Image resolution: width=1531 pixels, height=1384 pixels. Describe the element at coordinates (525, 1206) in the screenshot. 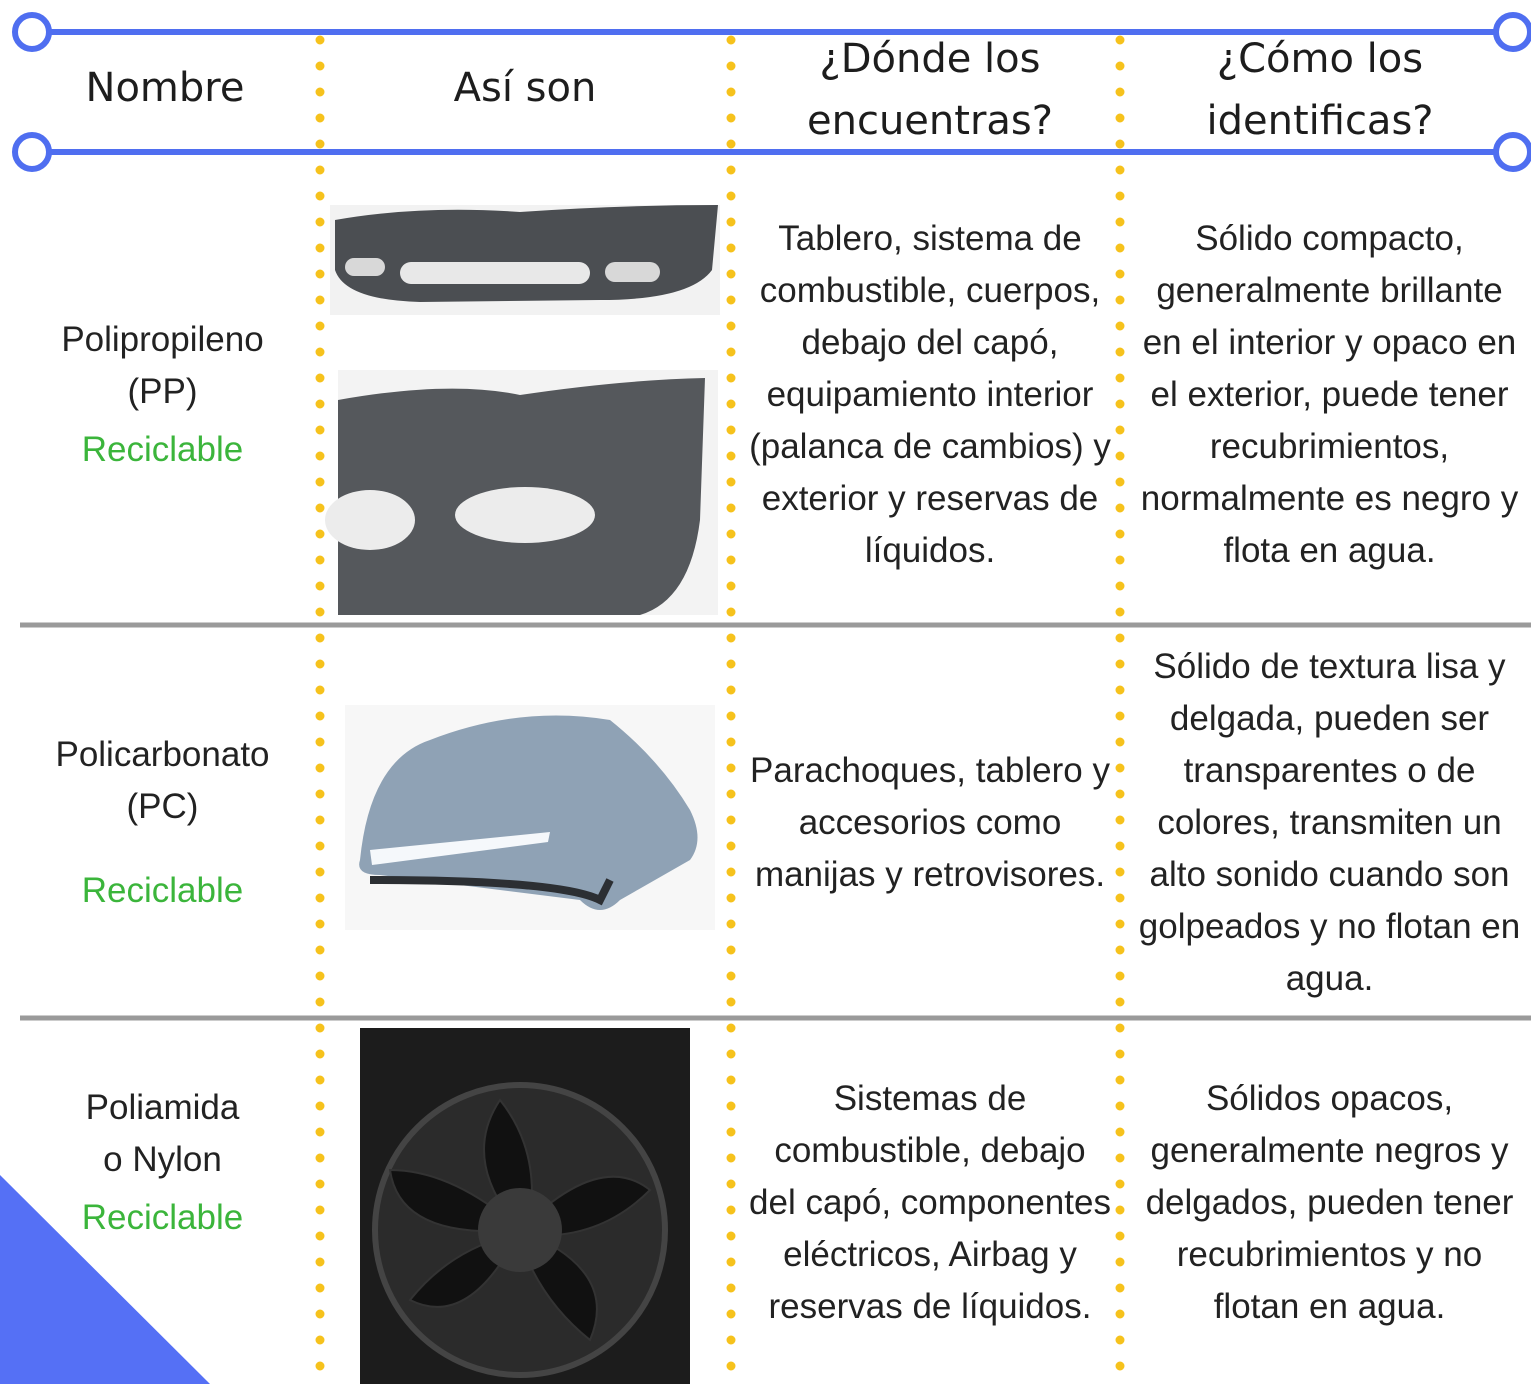

I see `fan-image` at that location.